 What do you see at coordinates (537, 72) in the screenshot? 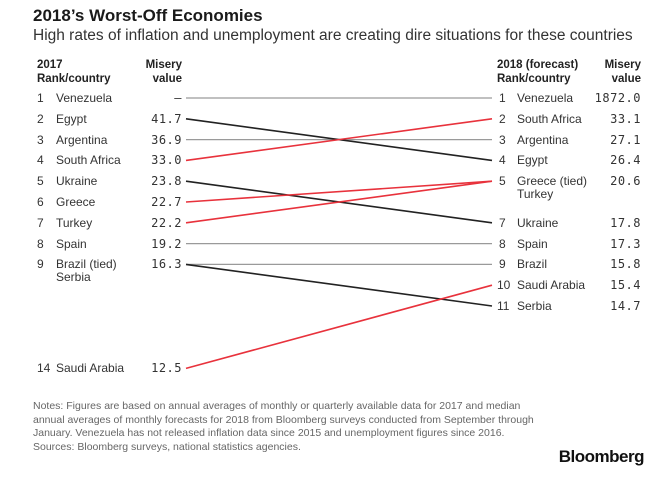
I see `right-rank-header: 2018 (forecast) Rank/country` at bounding box center [537, 72].